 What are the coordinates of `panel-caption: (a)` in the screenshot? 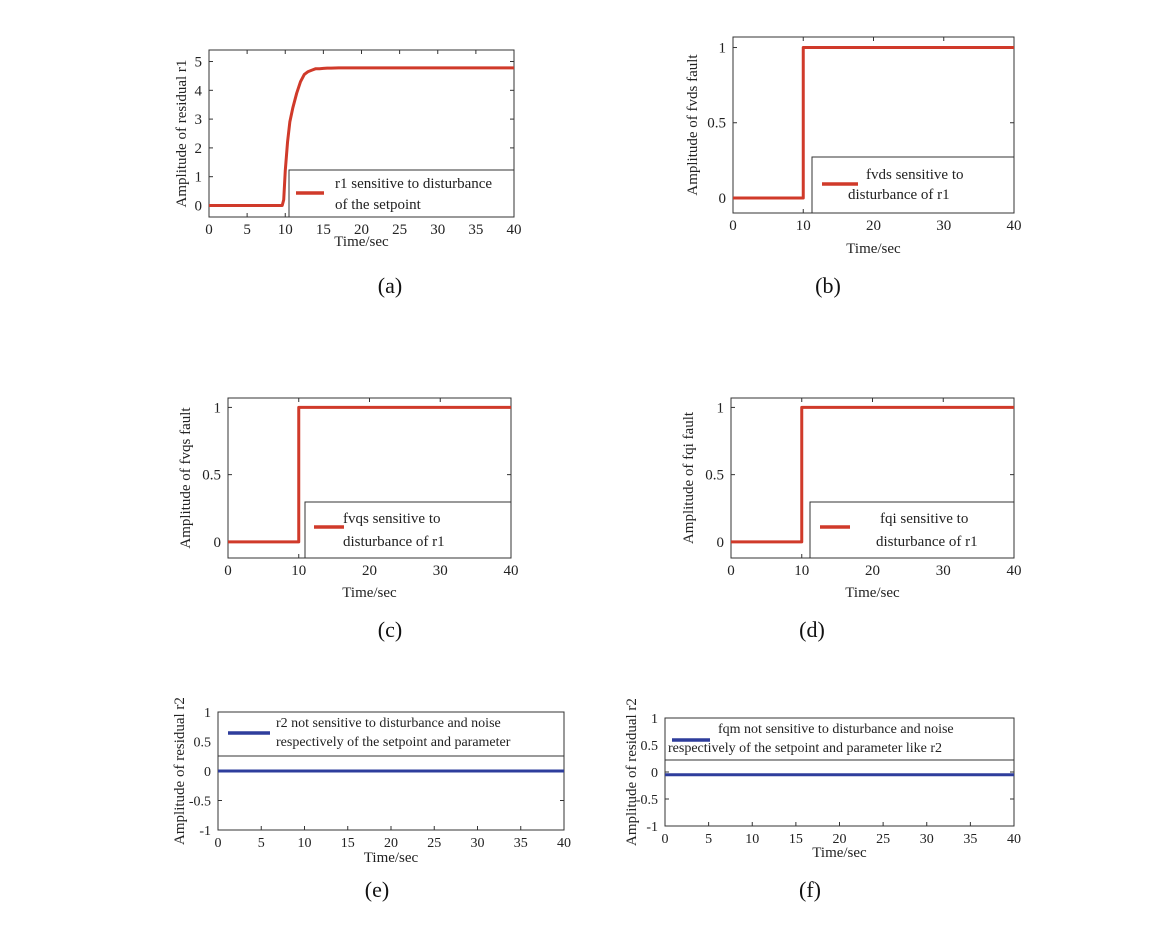 It's located at (390, 285).